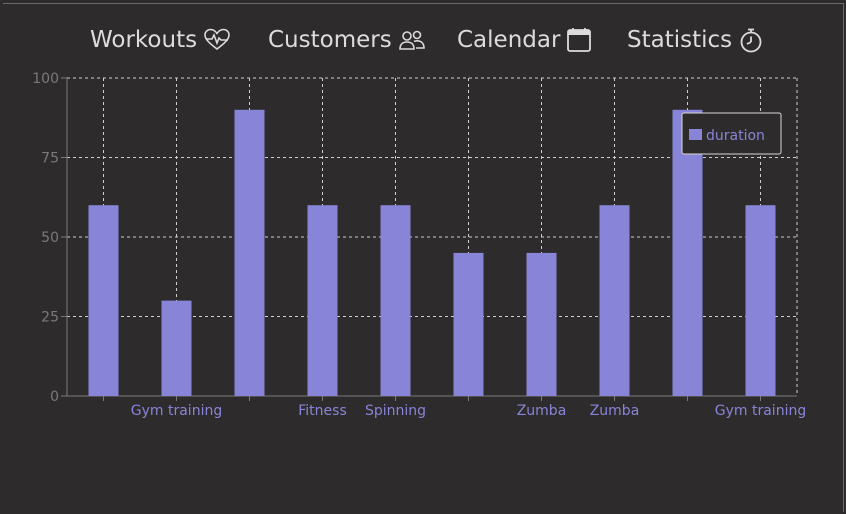  I want to click on top-nav: Workouts Customers Calendar Statistics, so click(423, 40).